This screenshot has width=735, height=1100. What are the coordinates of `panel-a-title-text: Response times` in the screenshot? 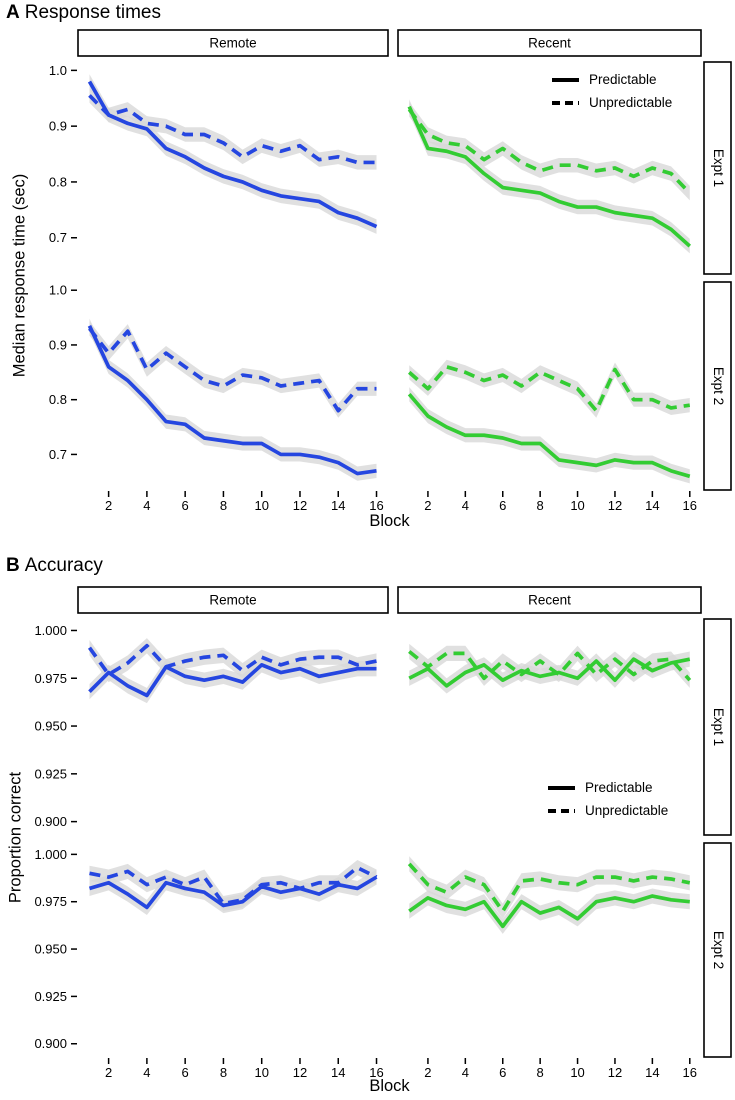 It's located at (92, 12).